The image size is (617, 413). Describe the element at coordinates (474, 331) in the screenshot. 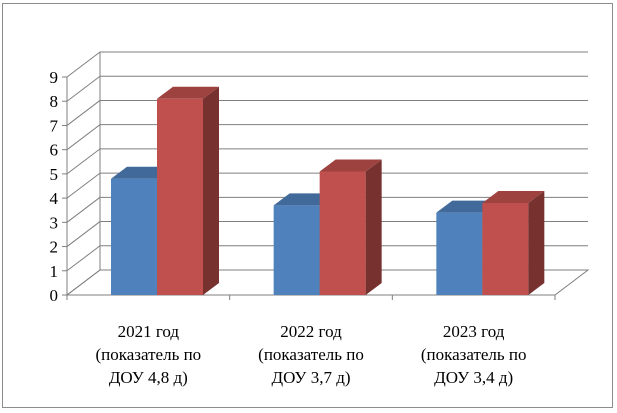

I see `x-category-label: 2023 год` at that location.